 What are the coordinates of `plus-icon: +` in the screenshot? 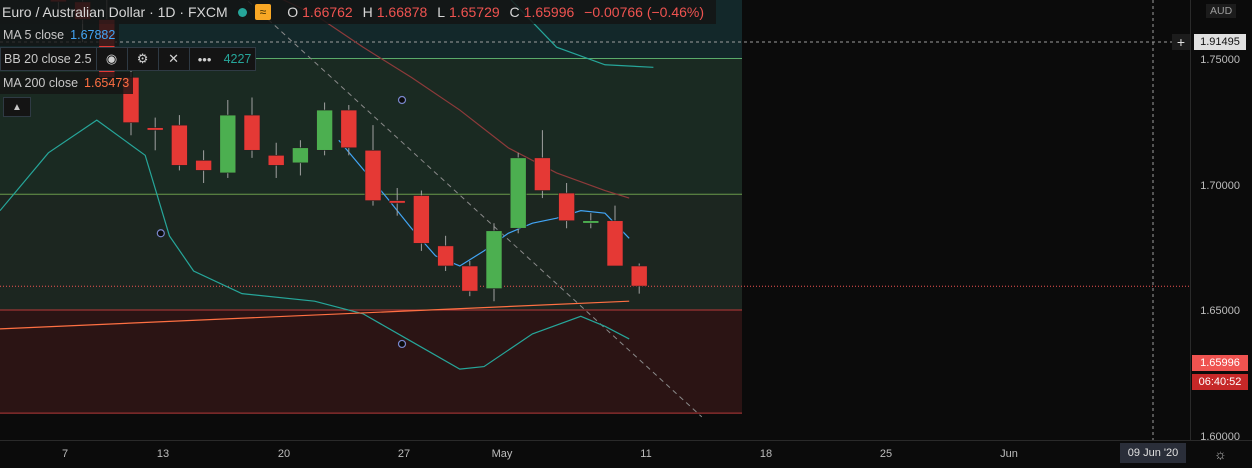 It's located at (1181, 42).